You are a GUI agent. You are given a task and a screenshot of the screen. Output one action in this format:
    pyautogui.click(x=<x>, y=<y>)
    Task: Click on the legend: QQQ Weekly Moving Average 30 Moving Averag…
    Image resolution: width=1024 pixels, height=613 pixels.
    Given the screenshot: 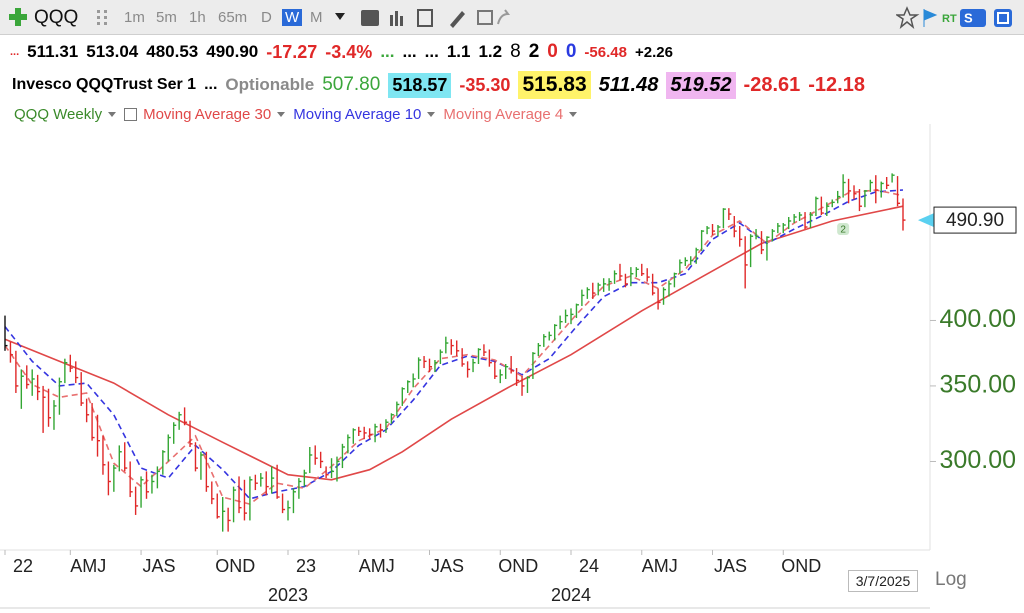 What is the action you would take?
    pyautogui.click(x=405, y=114)
    